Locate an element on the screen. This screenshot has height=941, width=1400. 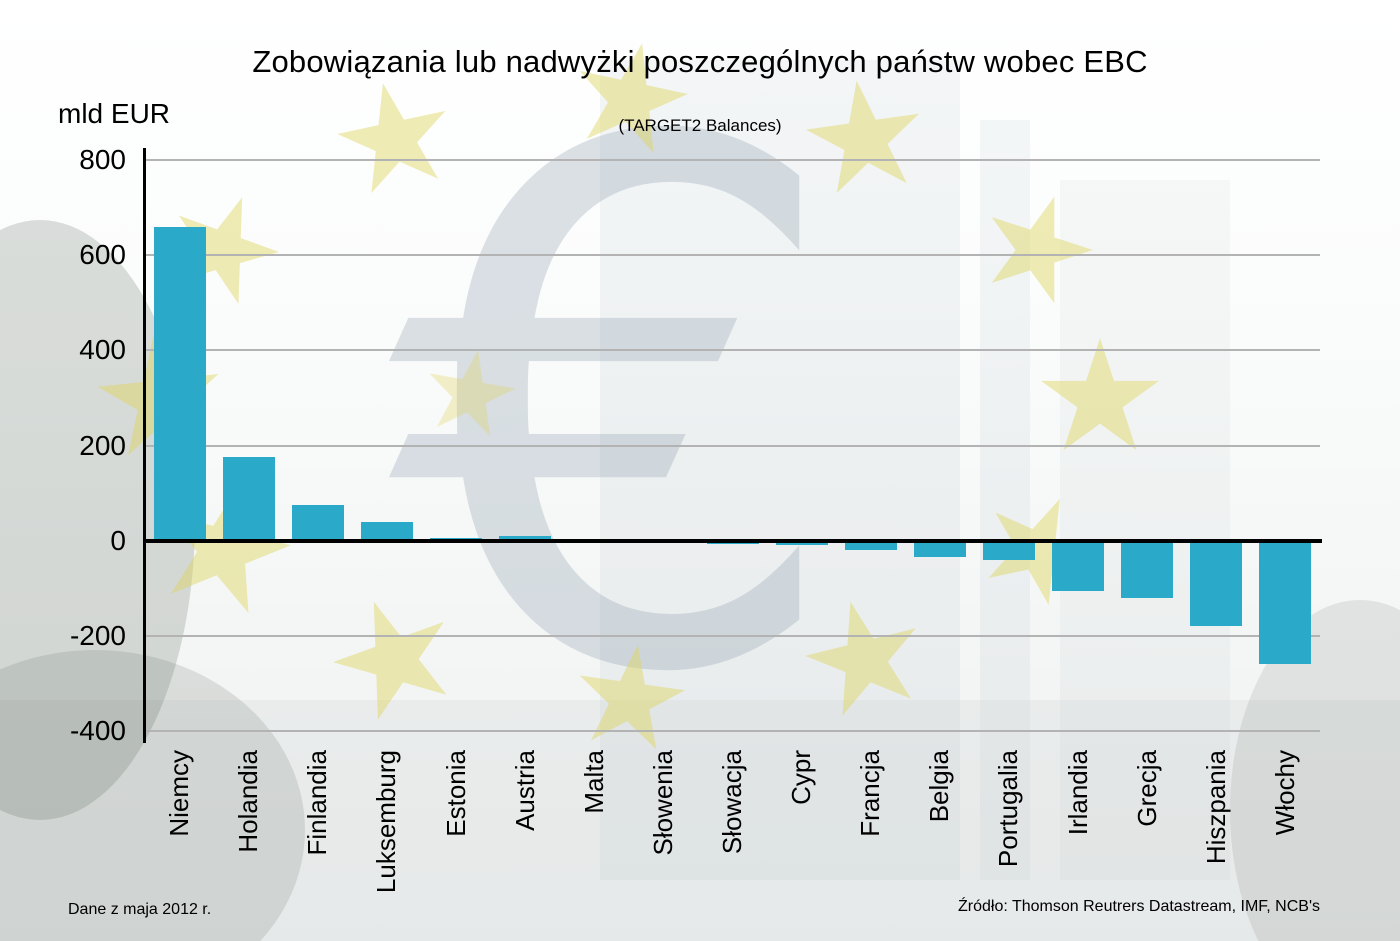
x-tick-label-malta: Malta is located at coordinates (593, 782).